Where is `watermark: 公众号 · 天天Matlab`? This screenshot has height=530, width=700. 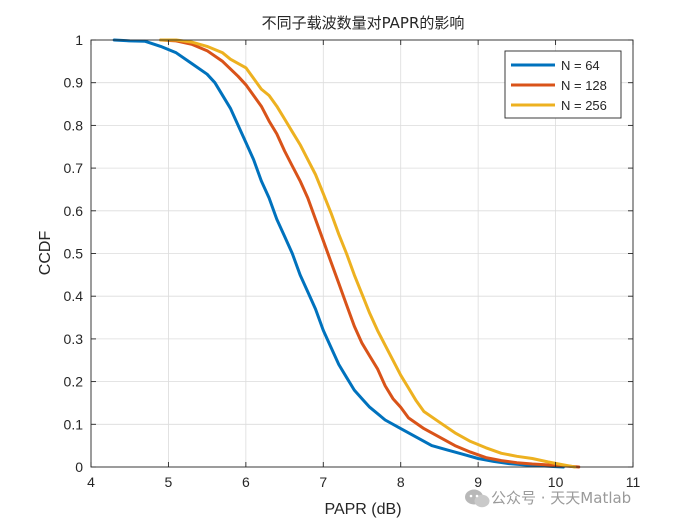 watermark: 公众号 · 天天Matlab is located at coordinates (548, 498).